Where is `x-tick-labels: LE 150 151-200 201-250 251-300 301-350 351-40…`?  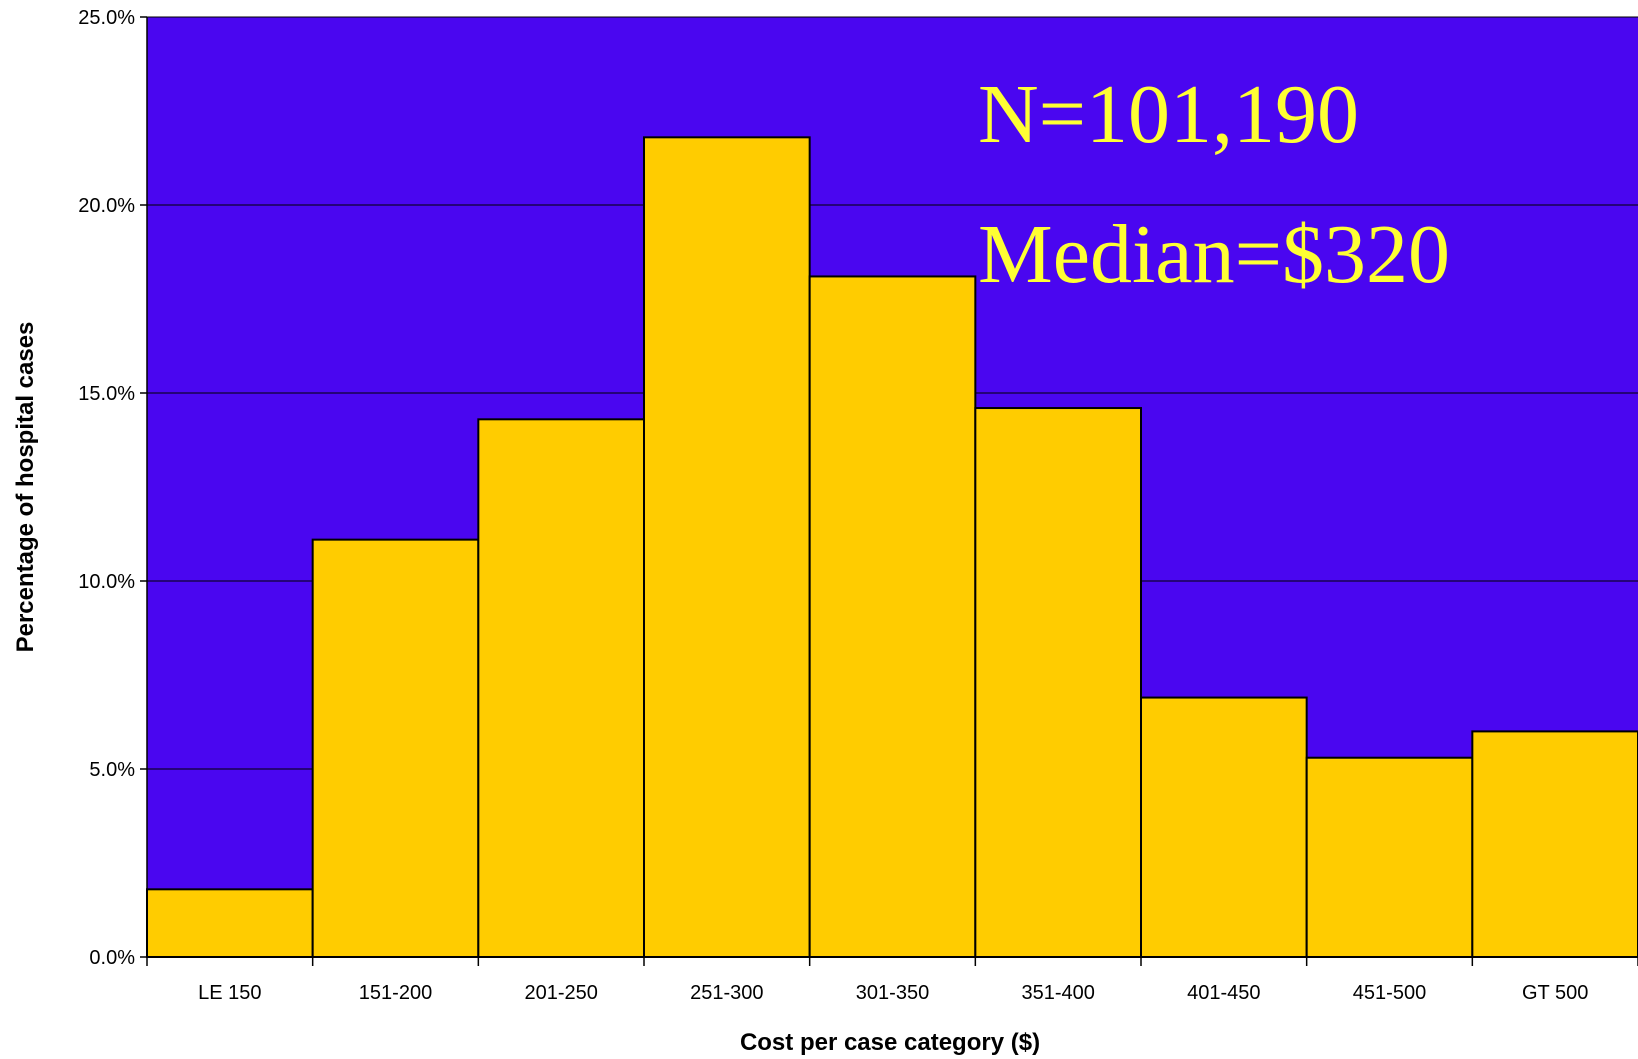
x-tick-labels: LE 150 151-200 201-250 251-300 301-350 351-40… is located at coordinates (893, 993).